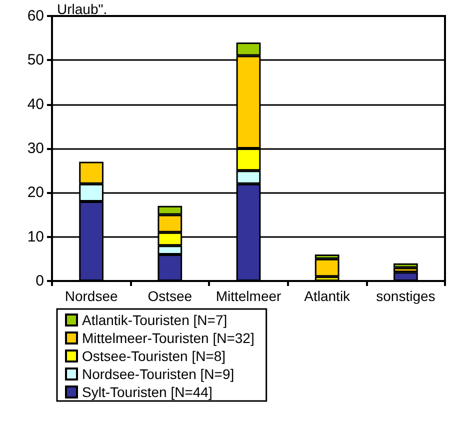 The width and height of the screenshot is (451, 438). I want to click on x-tick-label: Mittelmeer, so click(249, 296).